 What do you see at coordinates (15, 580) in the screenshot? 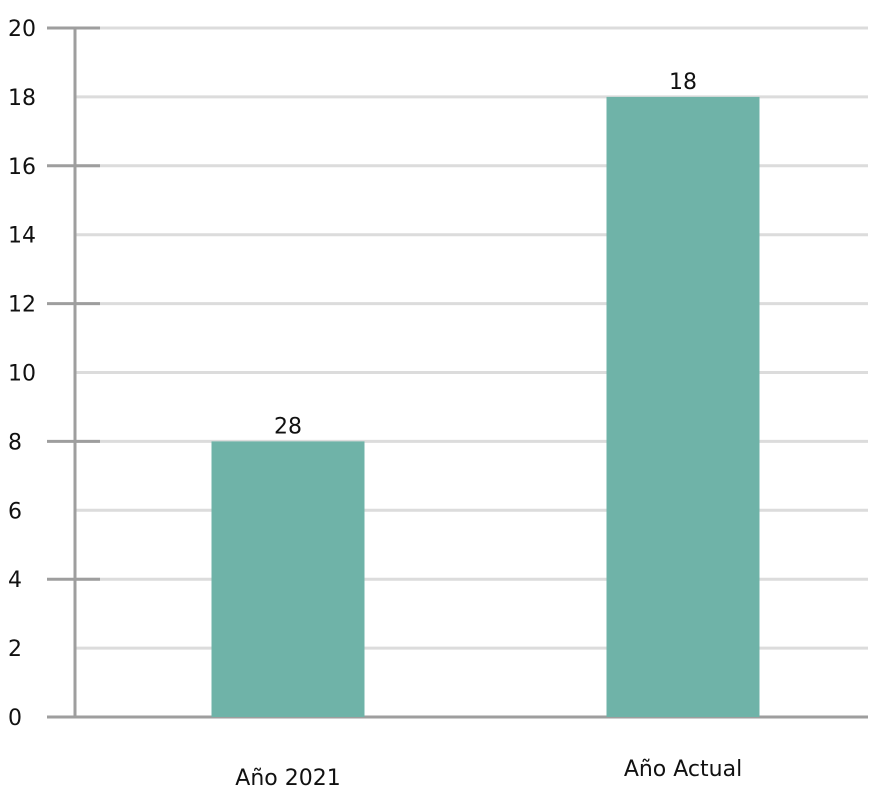
I see `y-tick-label-4: 4` at bounding box center [15, 580].